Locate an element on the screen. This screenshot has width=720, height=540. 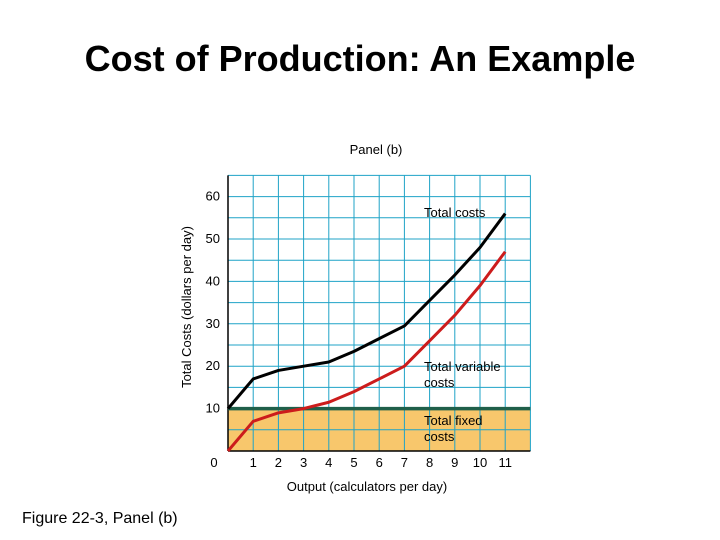
x-tick-label: 10 is located at coordinates (480, 462).